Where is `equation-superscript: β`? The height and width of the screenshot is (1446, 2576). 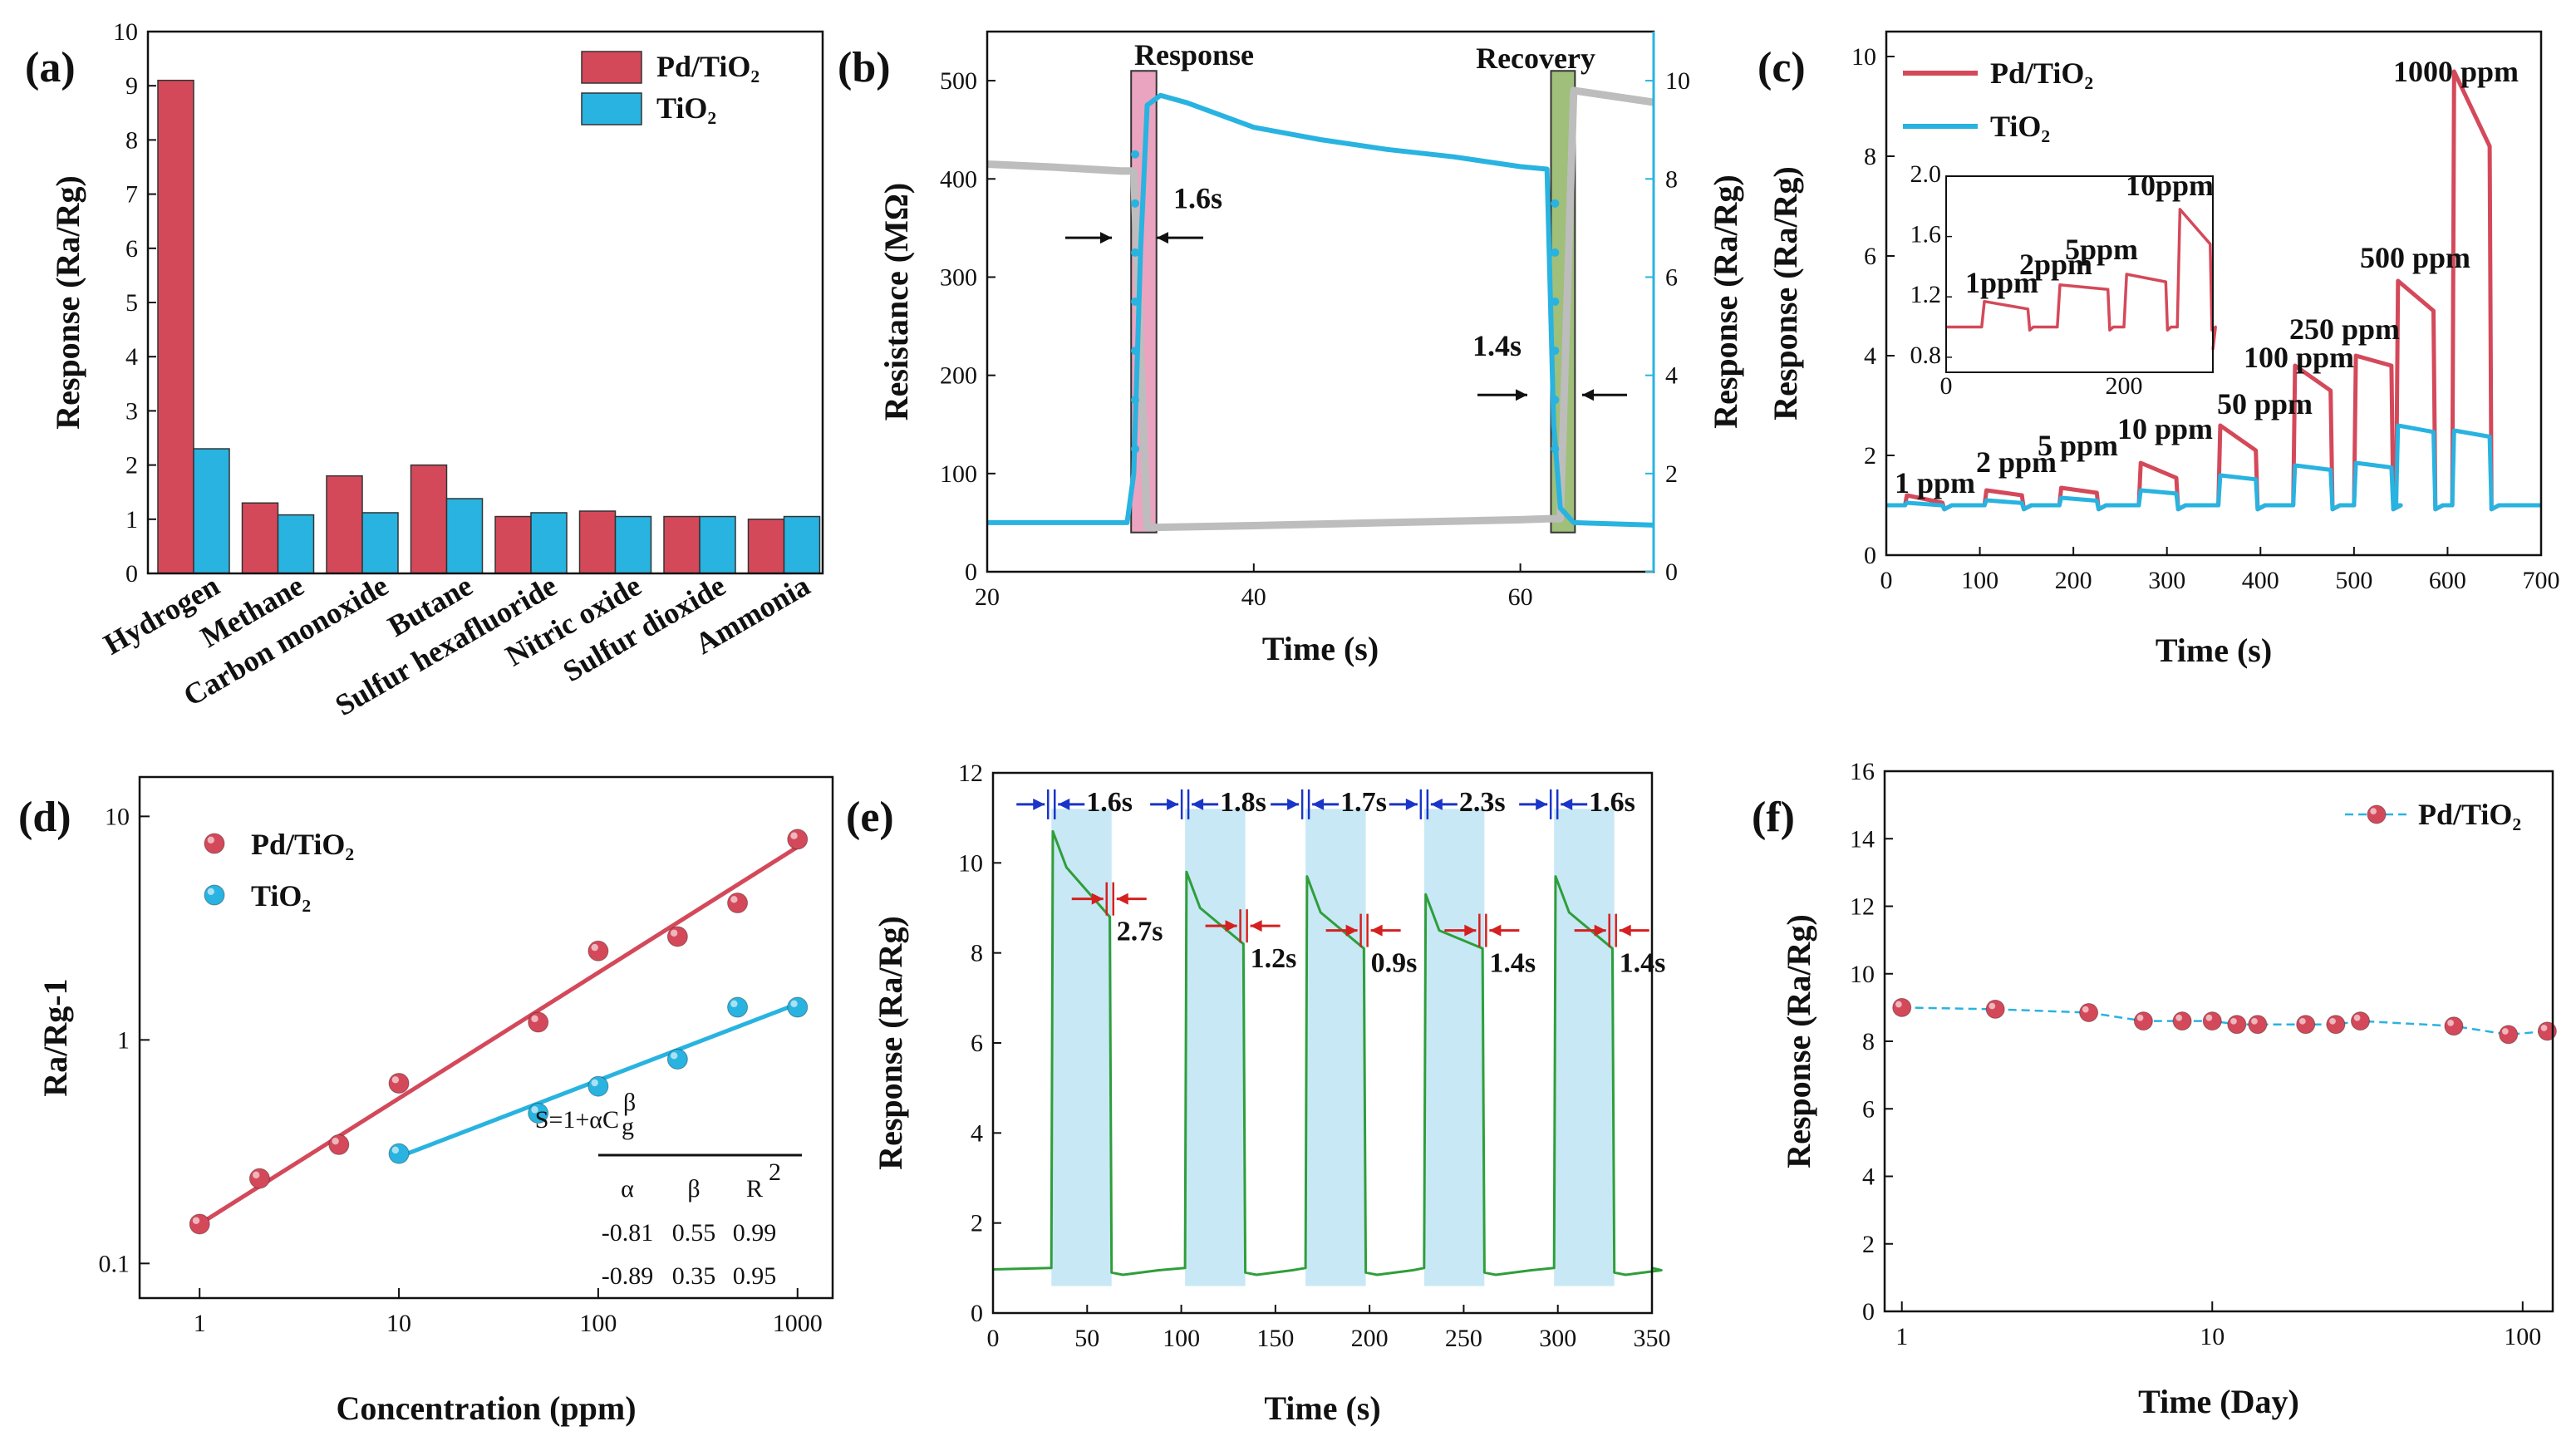 equation-superscript: β is located at coordinates (629, 1102).